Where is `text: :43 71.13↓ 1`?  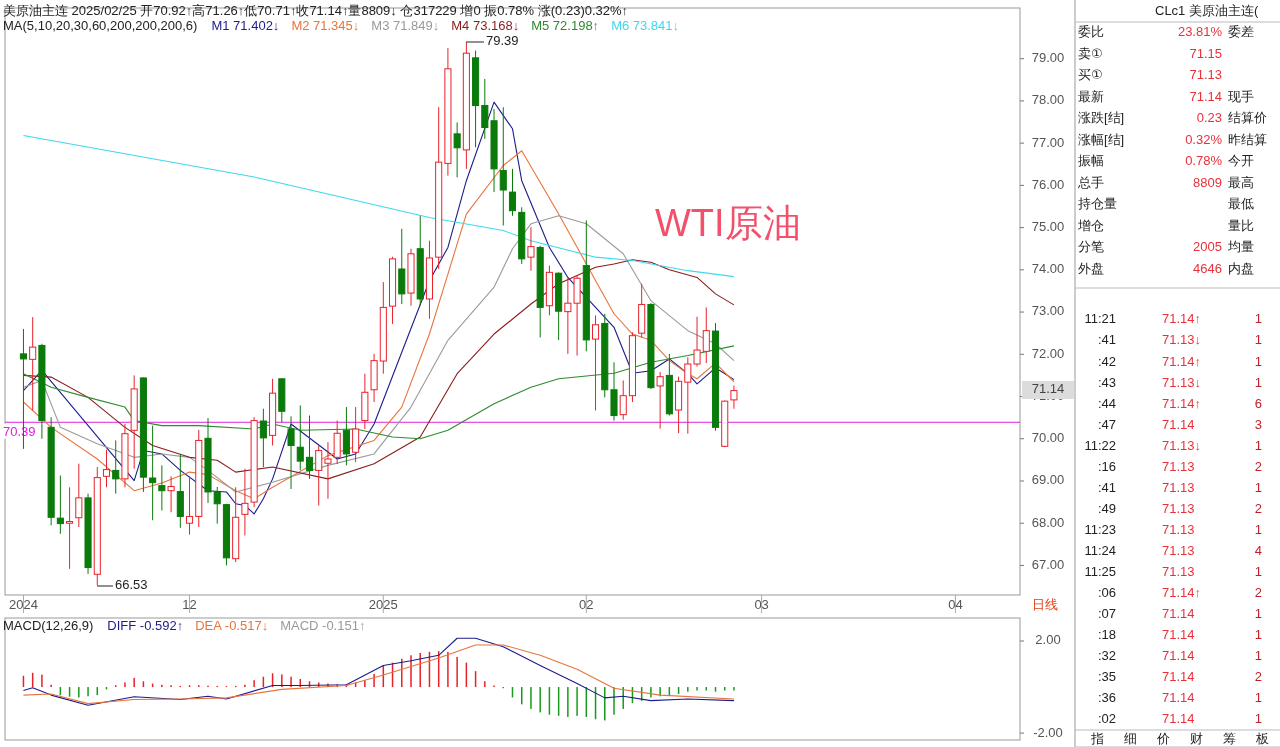
text: :43 71.13↓ 1 is located at coordinates (1179, 382).